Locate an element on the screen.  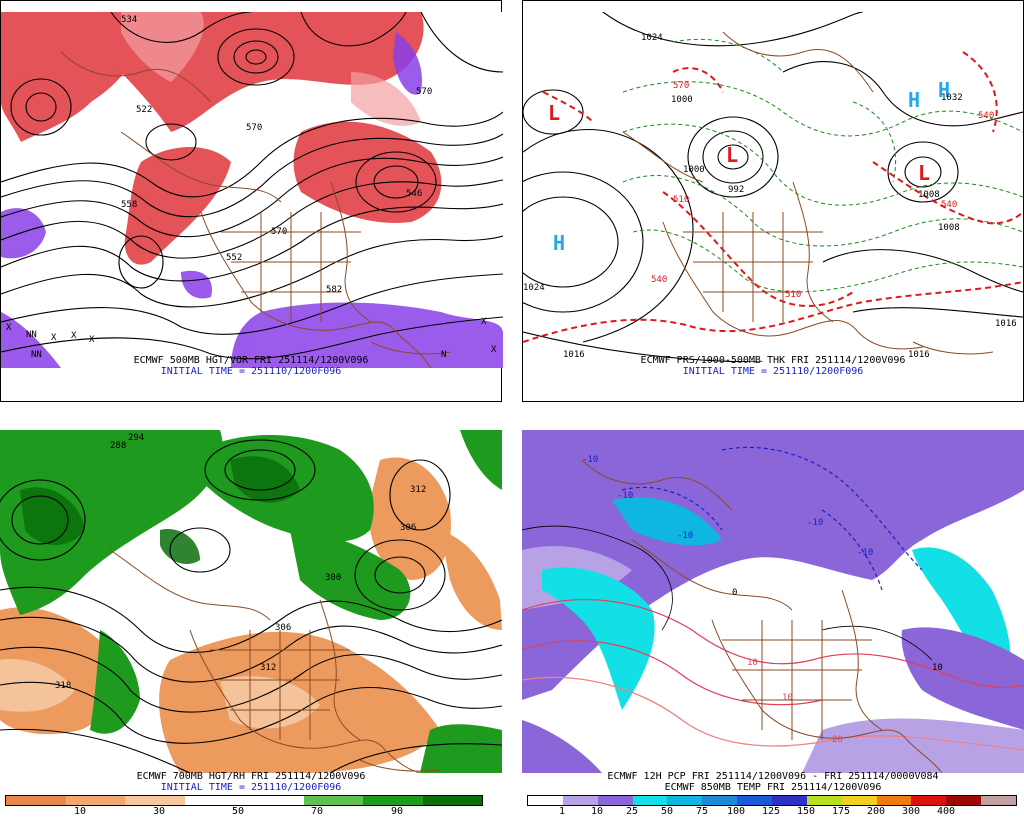
colorbar-label: 1 is located at coordinates (562, 811).